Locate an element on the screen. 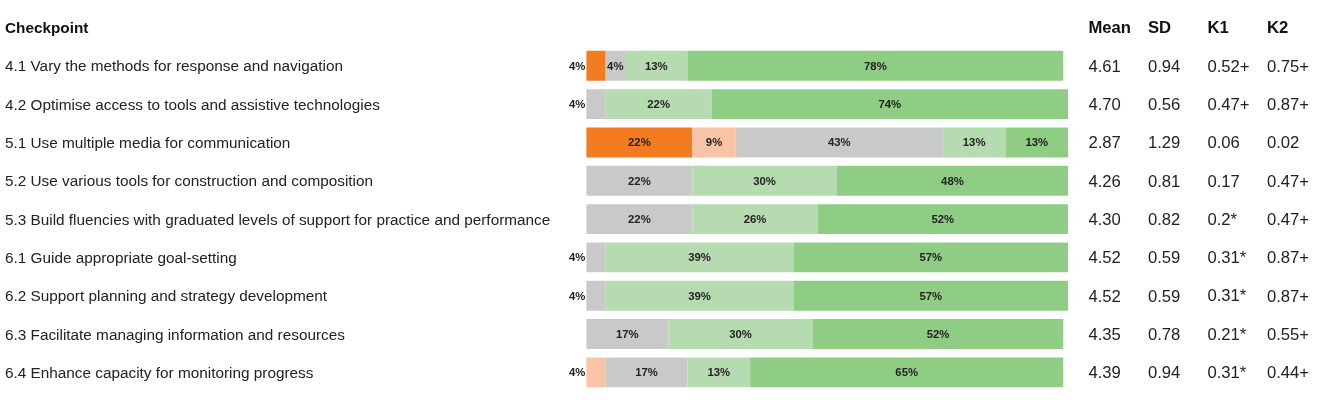 The image size is (1324, 403). data-label: 48% is located at coordinates (952, 180).